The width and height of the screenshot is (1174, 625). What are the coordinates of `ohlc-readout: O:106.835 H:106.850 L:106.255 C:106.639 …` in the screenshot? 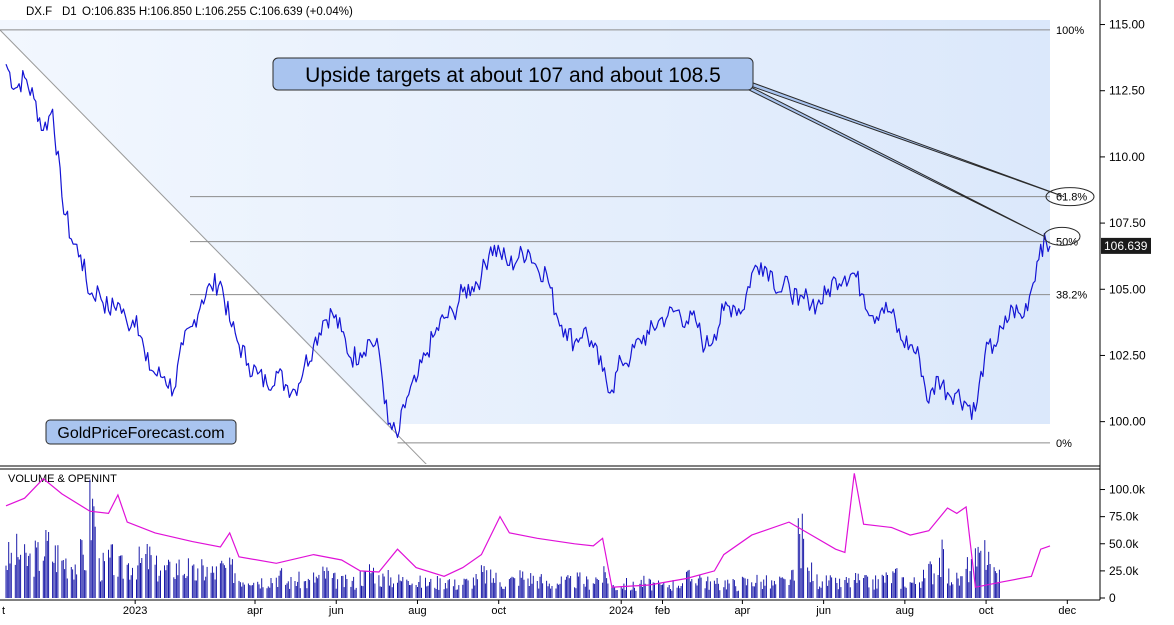 It's located at (217, 12).